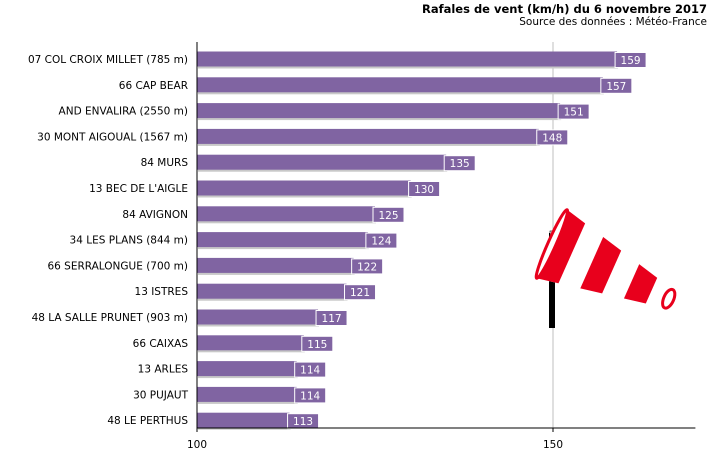 Image resolution: width=715 pixels, height=454 pixels. What do you see at coordinates (155, 215) in the screenshot?
I see `category-label: 84 AVIGNON` at bounding box center [155, 215].